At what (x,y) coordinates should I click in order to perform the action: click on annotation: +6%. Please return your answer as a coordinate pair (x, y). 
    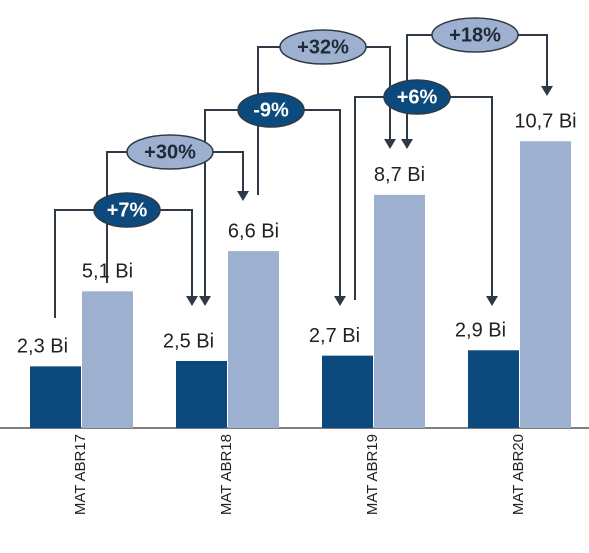
    Looking at the image, I should click on (417, 97).